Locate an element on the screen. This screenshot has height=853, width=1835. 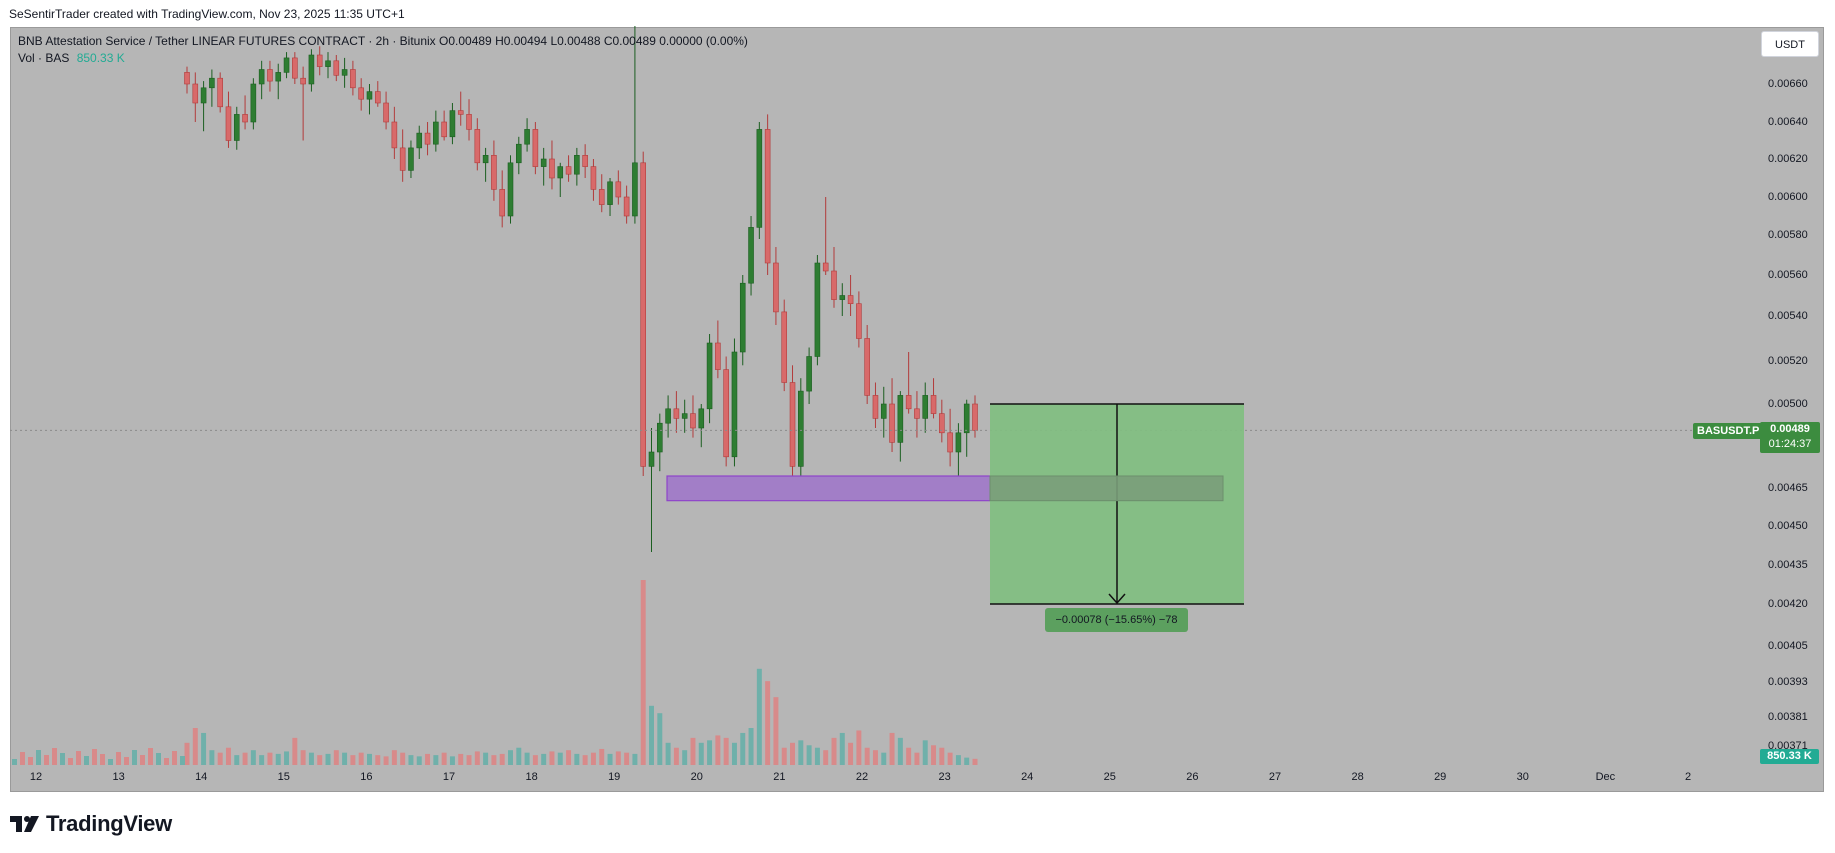
date-tick-label: 29 is located at coordinates (1440, 777).